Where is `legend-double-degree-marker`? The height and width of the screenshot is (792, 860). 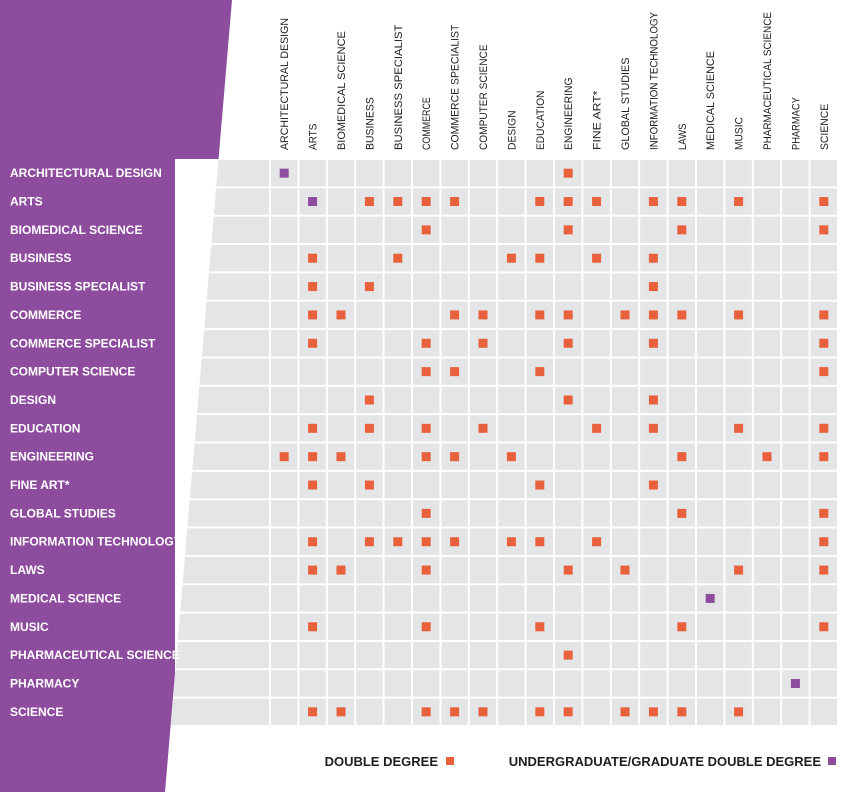 legend-double-degree-marker is located at coordinates (450, 761).